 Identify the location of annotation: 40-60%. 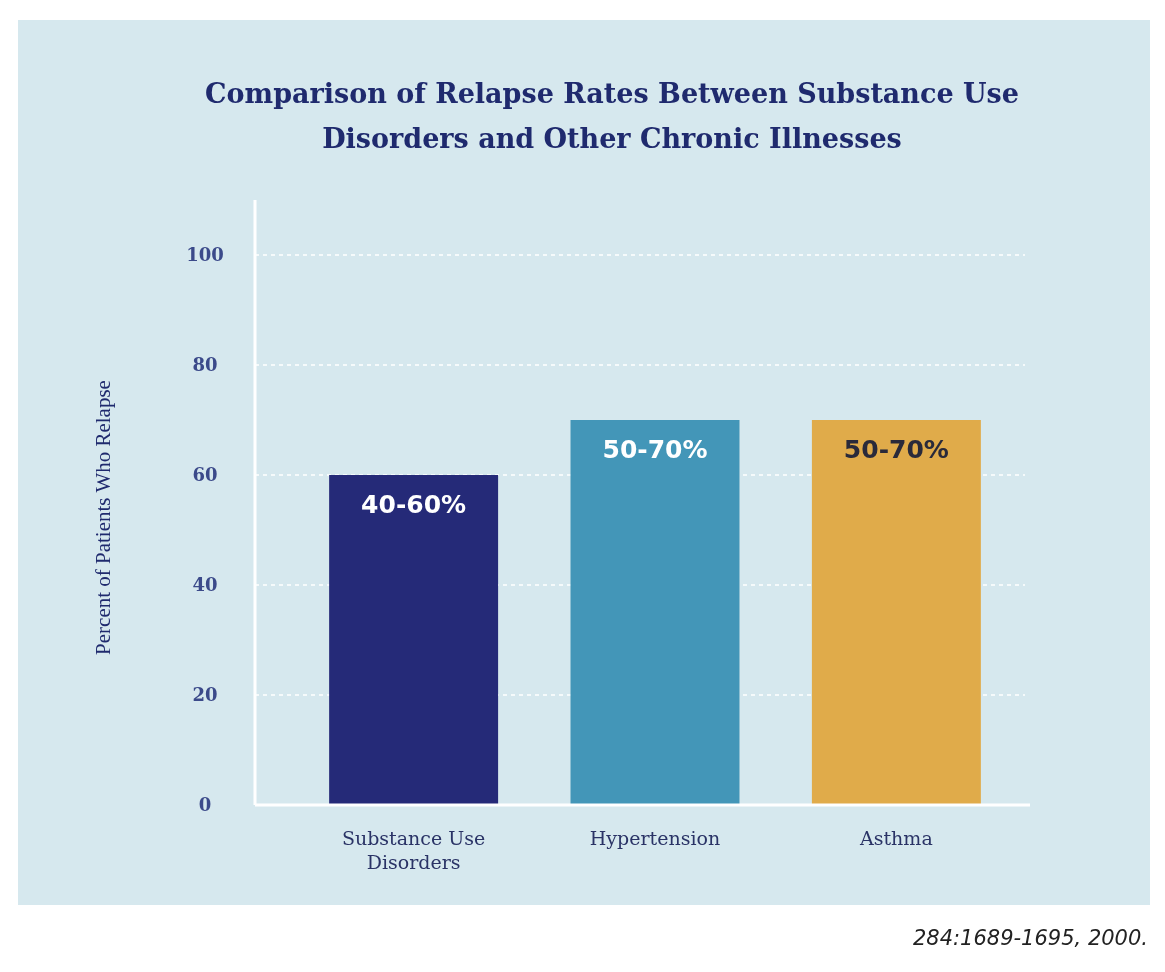
(414, 504).